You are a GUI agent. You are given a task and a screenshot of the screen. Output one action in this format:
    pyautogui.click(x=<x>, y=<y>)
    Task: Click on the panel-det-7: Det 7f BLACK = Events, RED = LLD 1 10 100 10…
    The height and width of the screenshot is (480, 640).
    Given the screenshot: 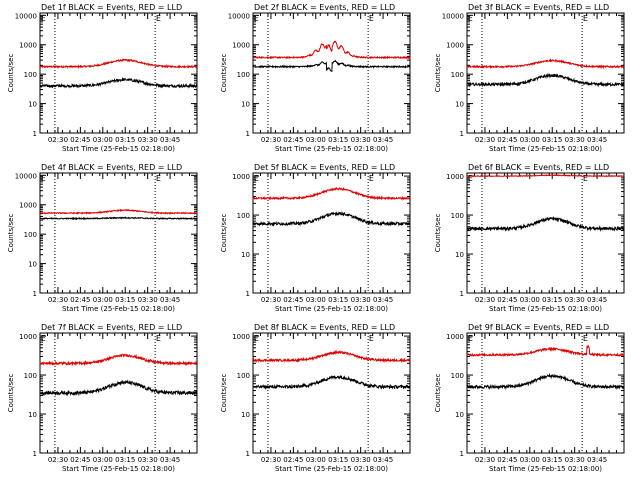 What is the action you would take?
    pyautogui.click(x=102, y=398)
    